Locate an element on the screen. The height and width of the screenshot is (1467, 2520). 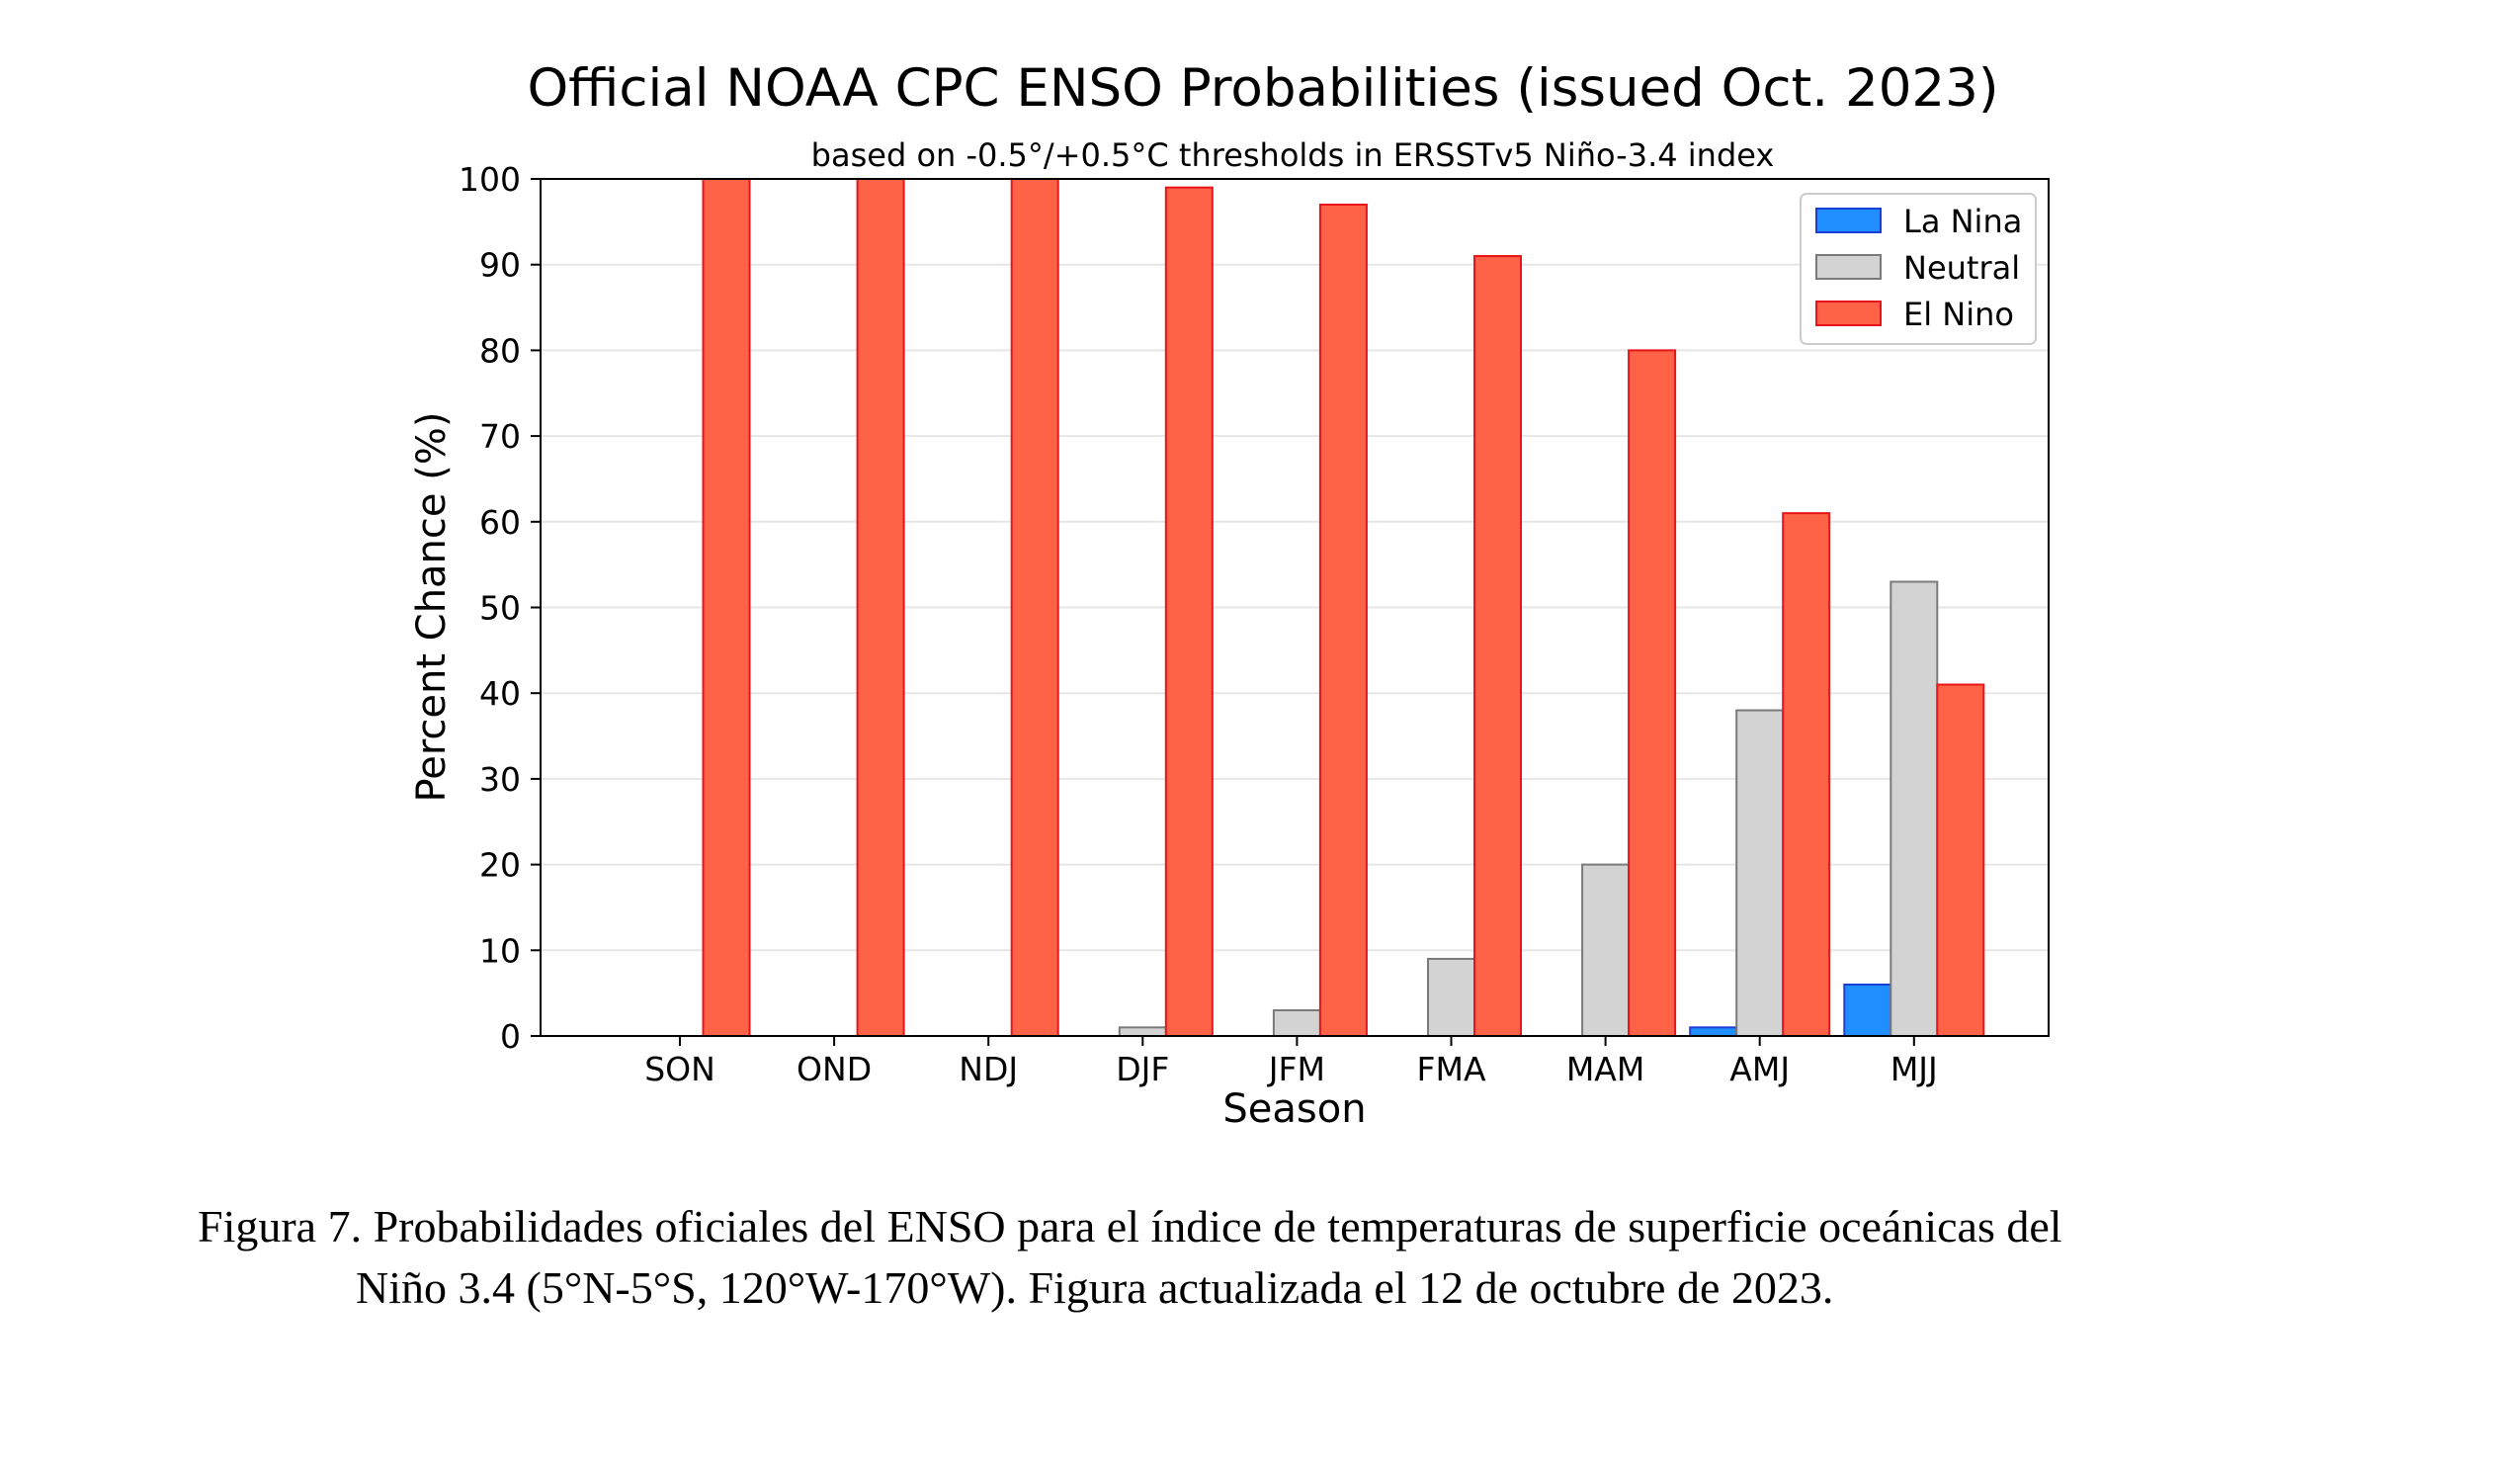
bar-neutral-amj is located at coordinates (1760, 873).